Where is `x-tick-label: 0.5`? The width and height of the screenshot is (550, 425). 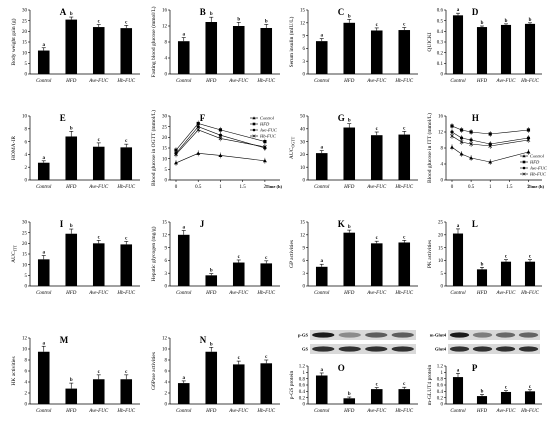 x-tick-label: 0.5 is located at coordinates (198, 187).